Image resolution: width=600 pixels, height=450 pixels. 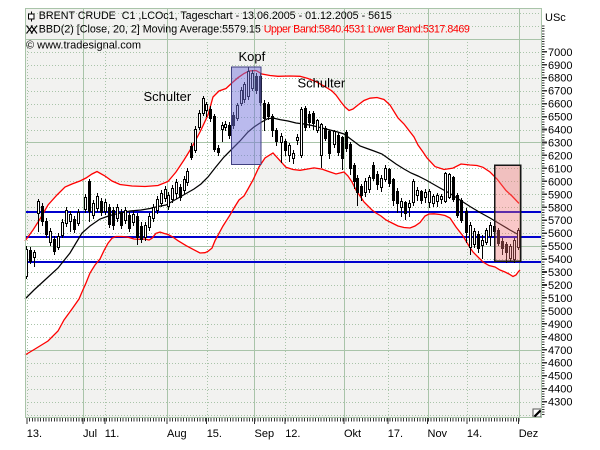 What do you see at coordinates (474, 434) in the screenshot?
I see `svg-text: 14.` at bounding box center [474, 434].